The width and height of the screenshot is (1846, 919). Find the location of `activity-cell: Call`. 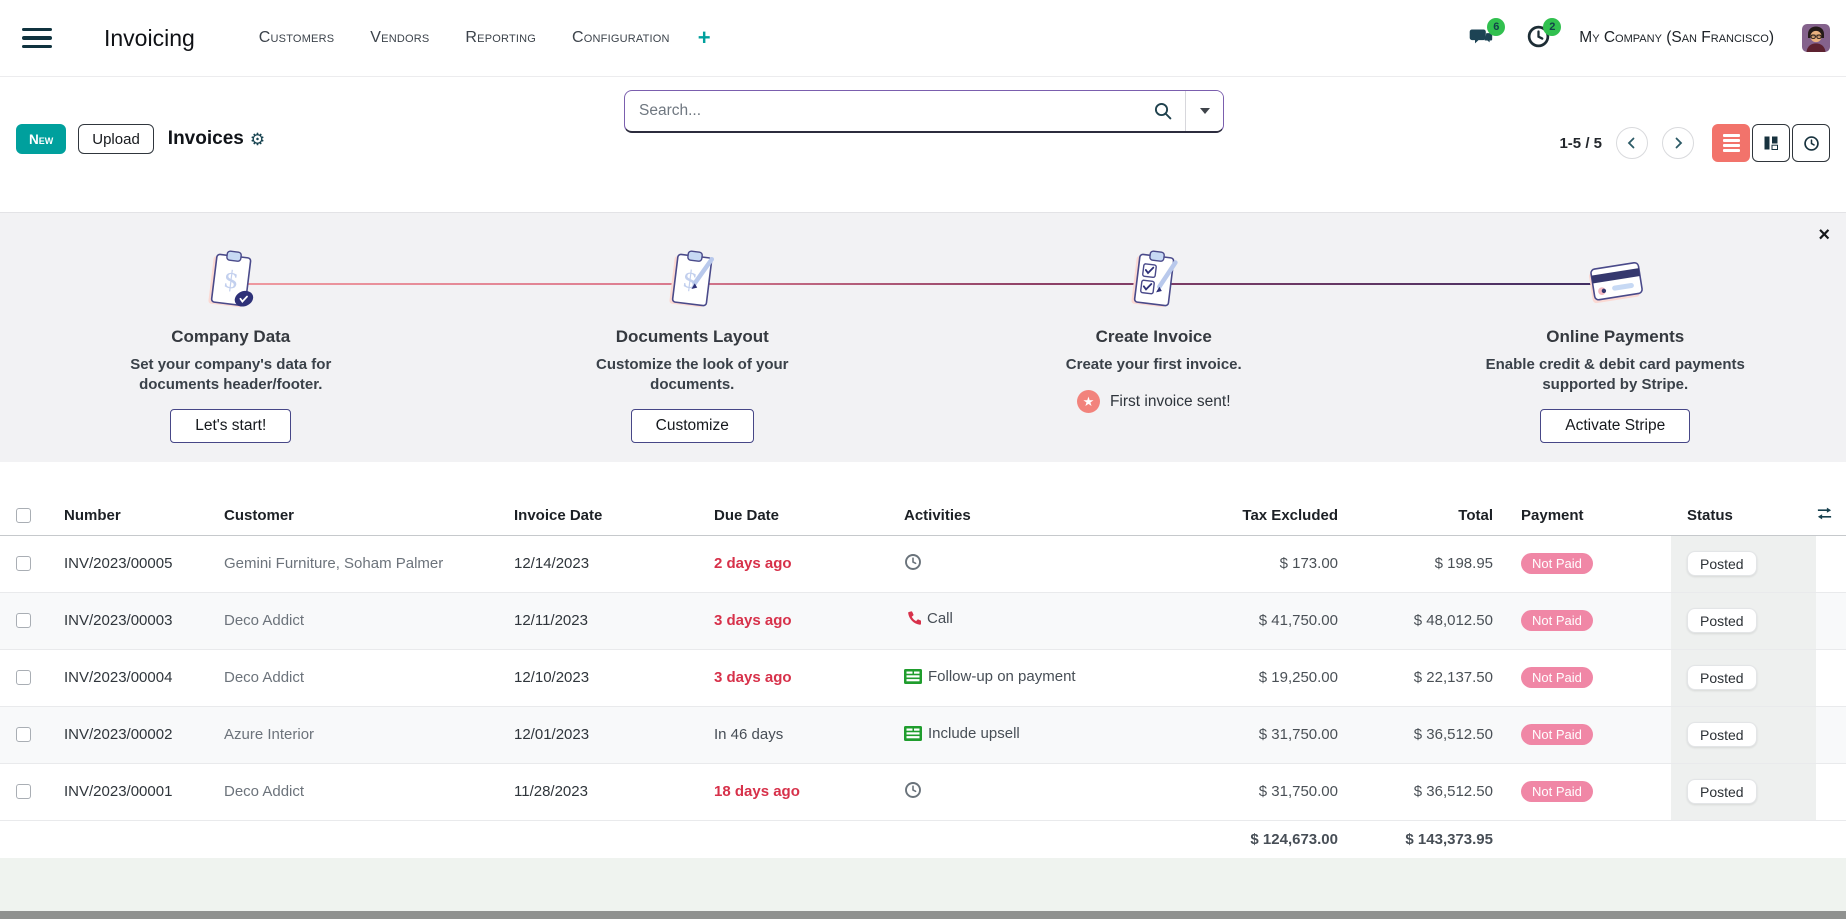

activity-cell: Call is located at coordinates (928, 618).